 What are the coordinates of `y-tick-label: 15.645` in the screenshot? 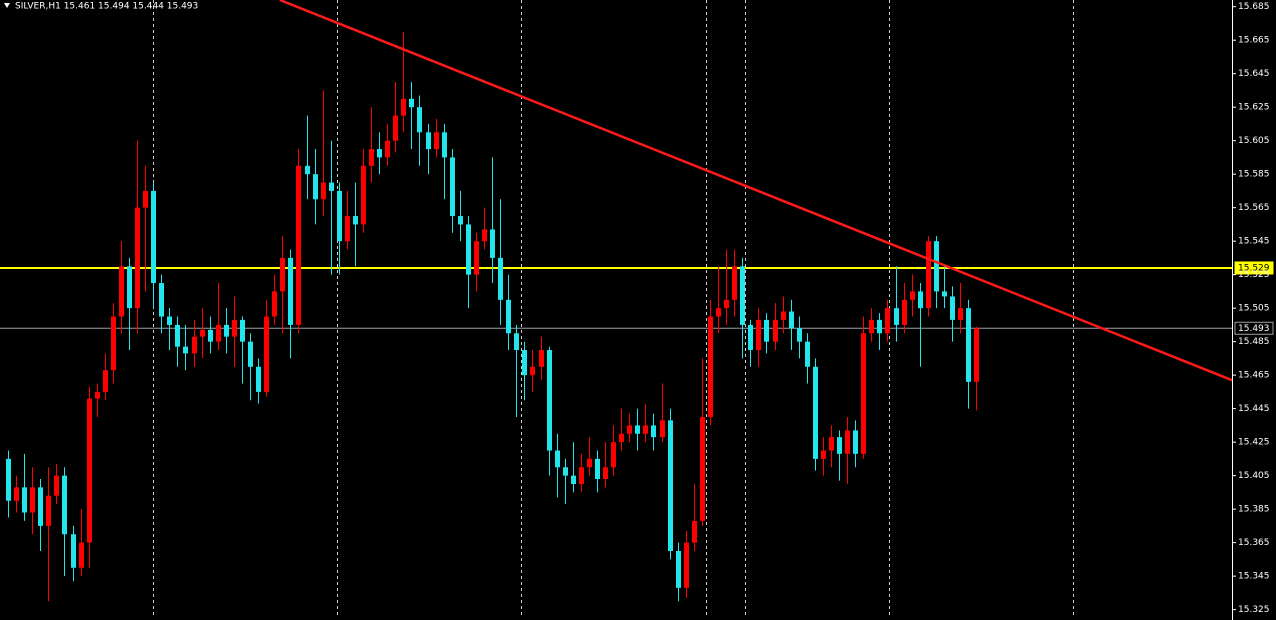 It's located at (1254, 74).